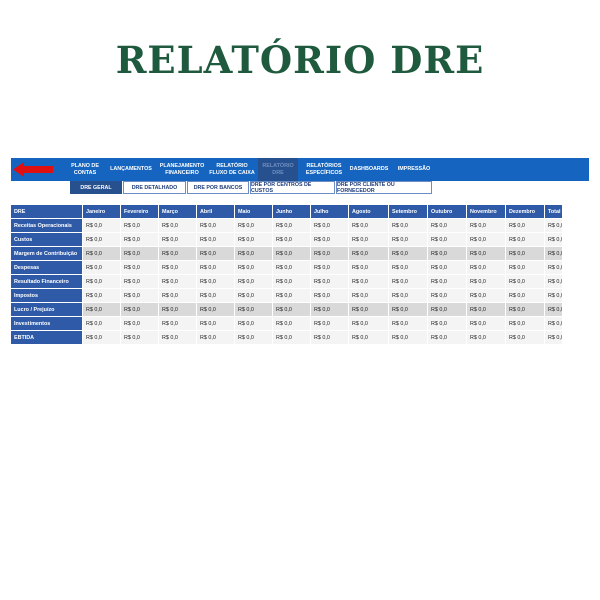  I want to click on row-label: Despesas, so click(46, 267).